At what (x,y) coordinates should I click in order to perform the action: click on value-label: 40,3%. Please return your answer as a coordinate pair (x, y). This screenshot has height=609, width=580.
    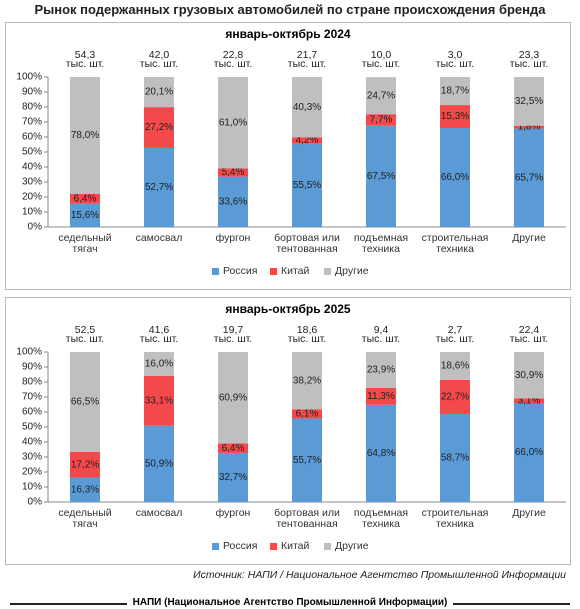
    Looking at the image, I should click on (307, 107).